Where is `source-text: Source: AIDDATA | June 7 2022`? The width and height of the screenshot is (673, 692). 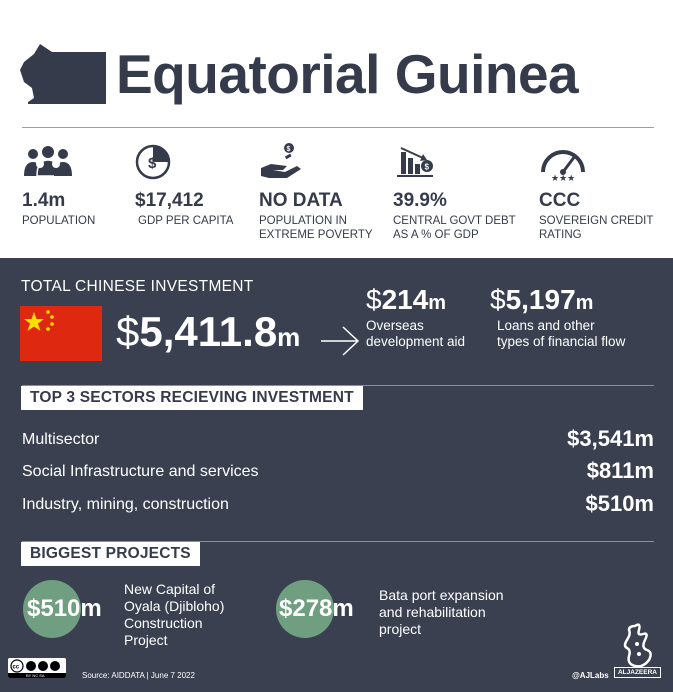
source-text: Source: AIDDATA | June 7 2022 is located at coordinates (138, 675).